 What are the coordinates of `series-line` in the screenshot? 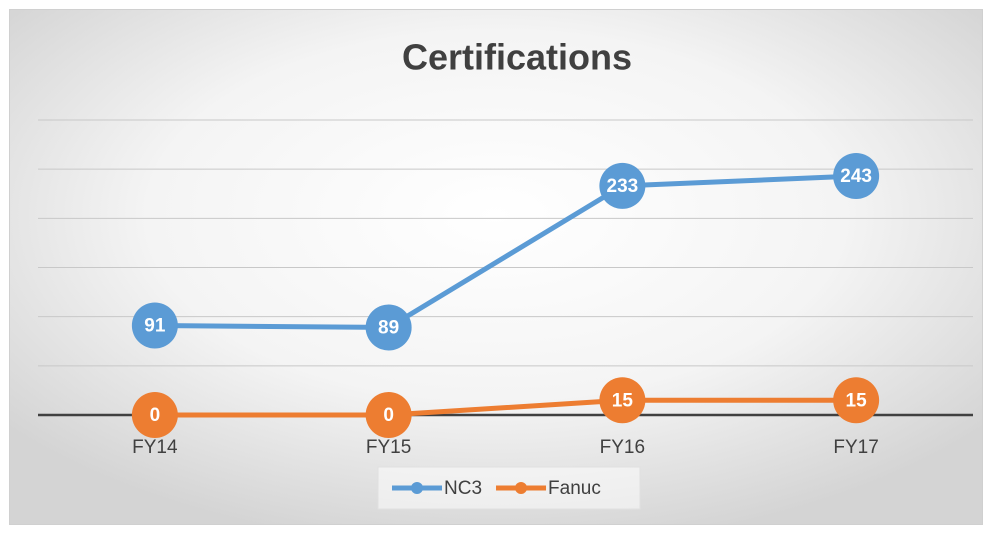 It's located at (505, 407).